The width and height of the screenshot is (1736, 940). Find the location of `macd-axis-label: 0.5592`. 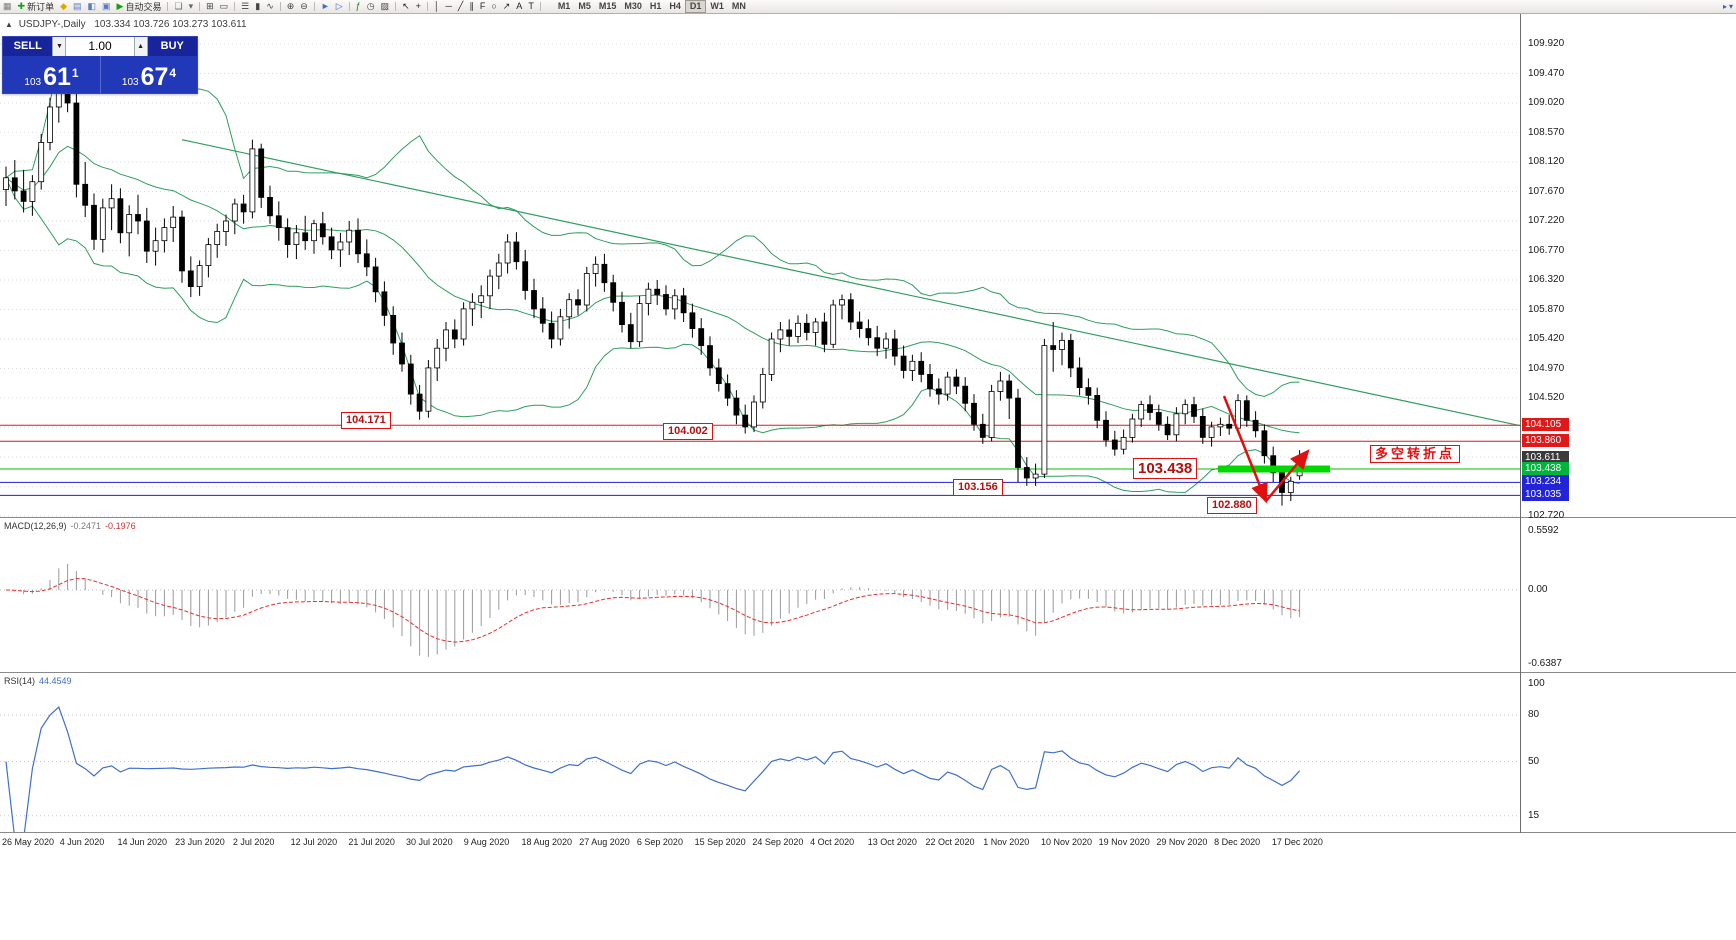

macd-axis-label: 0.5592 is located at coordinates (1543, 530).